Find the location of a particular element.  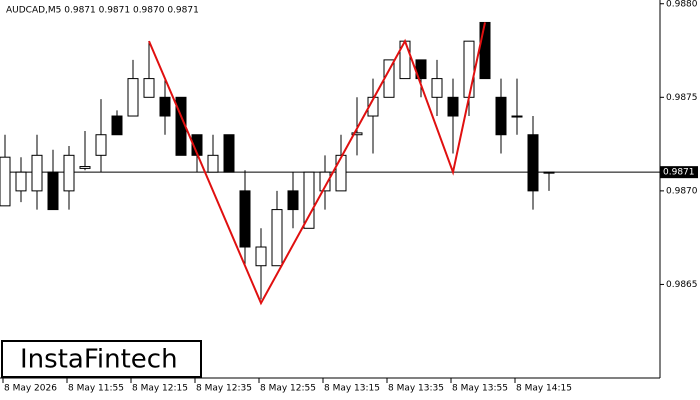

x-tick-label: 8 May 2026 is located at coordinates (30, 389).